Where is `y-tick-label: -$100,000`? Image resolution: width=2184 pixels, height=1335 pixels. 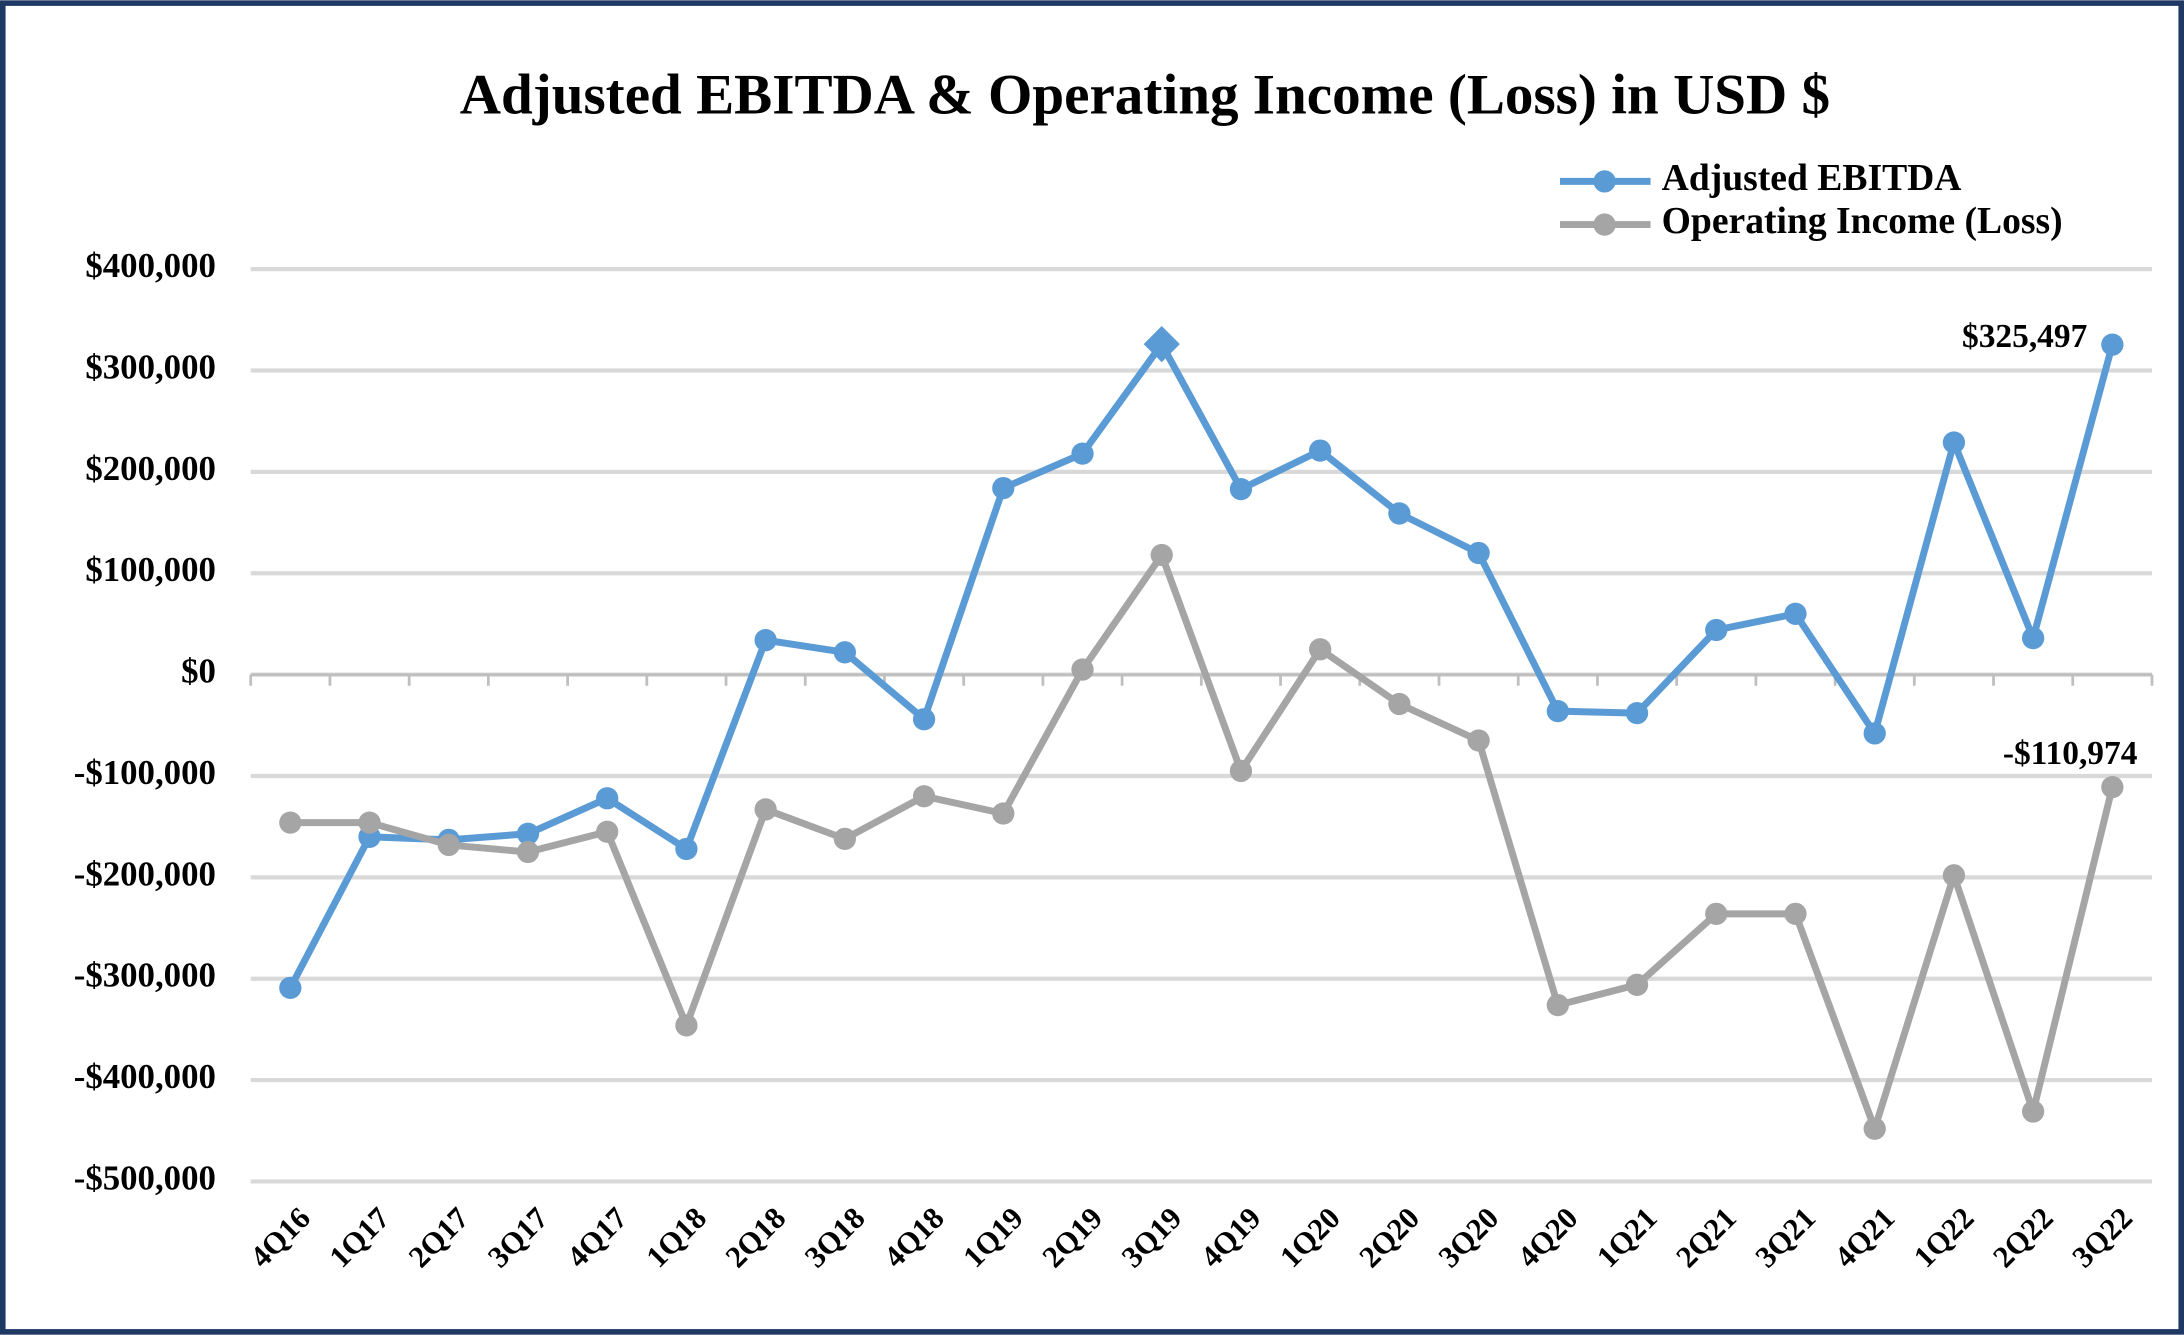 y-tick-label: -$100,000 is located at coordinates (145, 772).